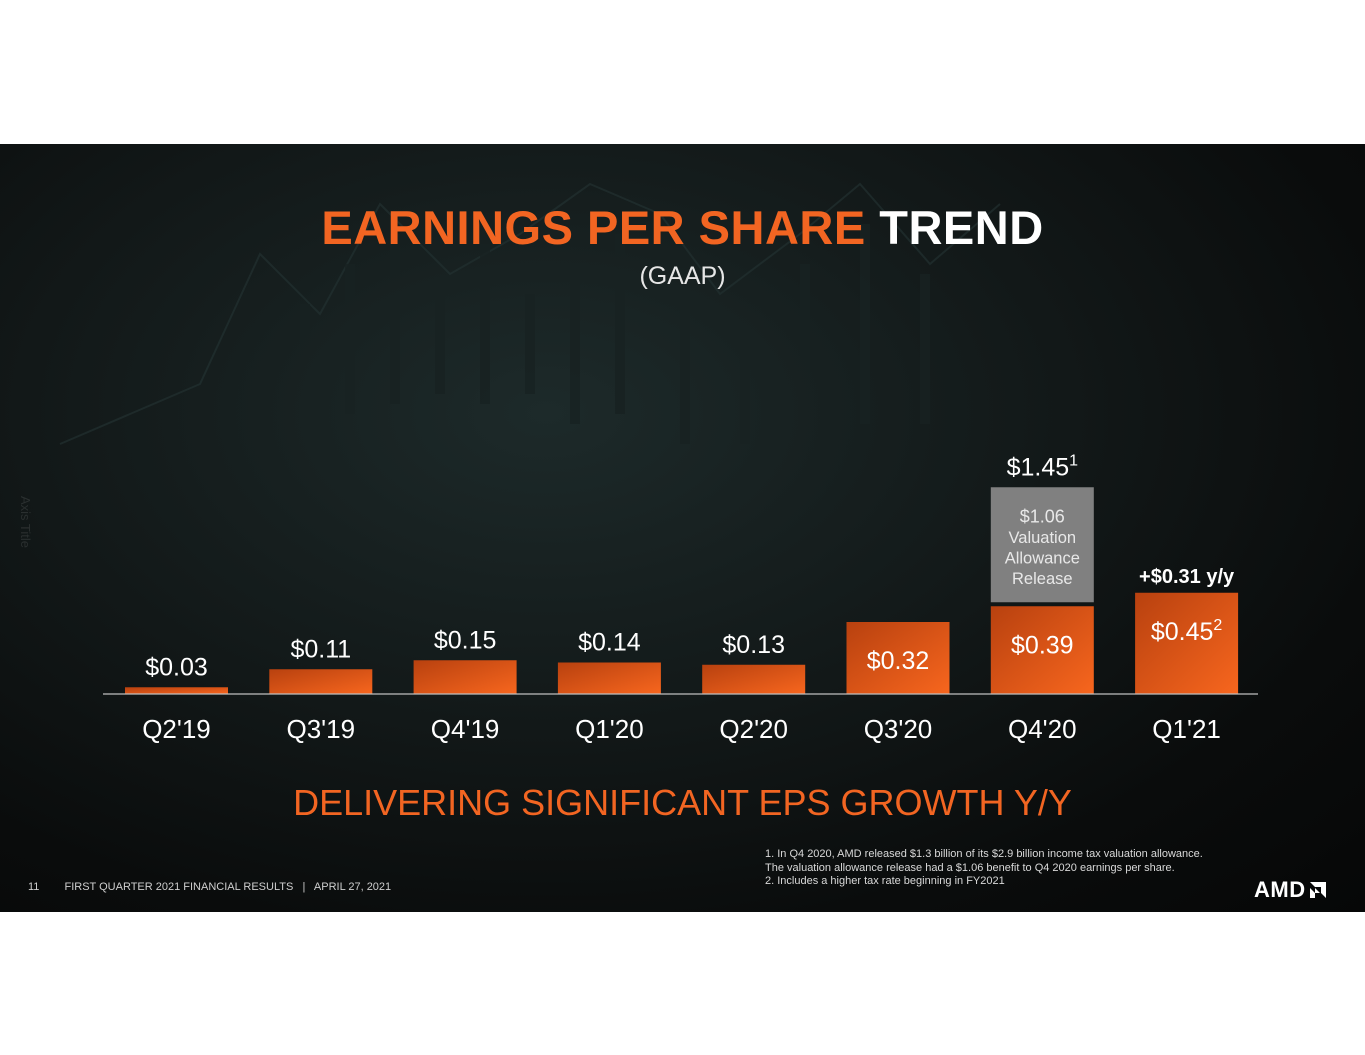  I want to click on bar-value-label: $0.32, so click(898, 661).